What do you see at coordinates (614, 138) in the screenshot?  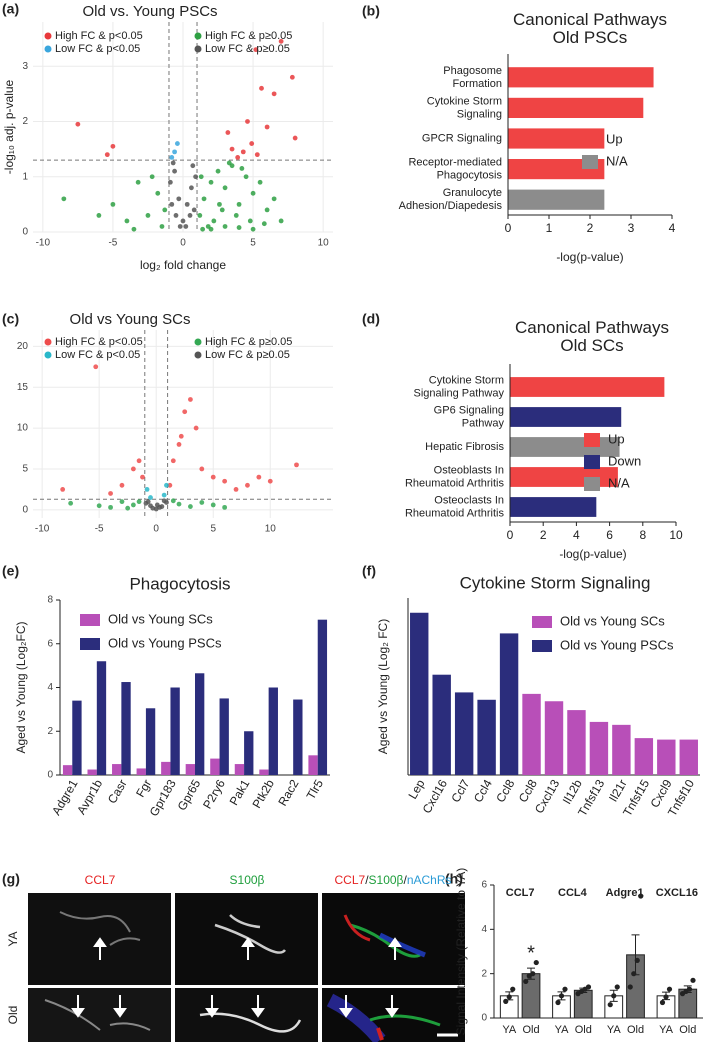 I see `legend-label: Up` at bounding box center [614, 138].